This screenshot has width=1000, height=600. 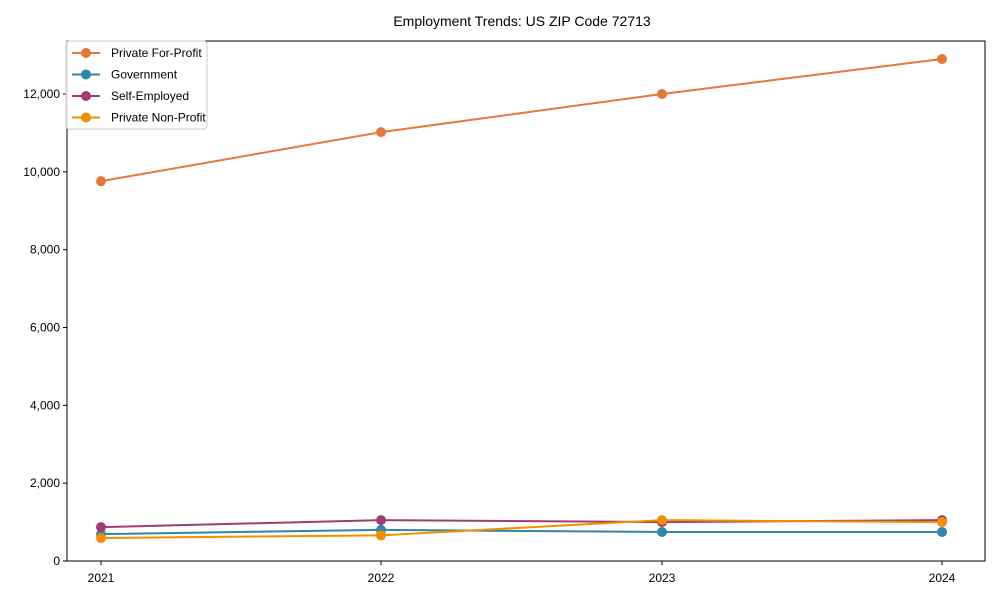 I want to click on legend-item: Government, so click(x=125, y=75).